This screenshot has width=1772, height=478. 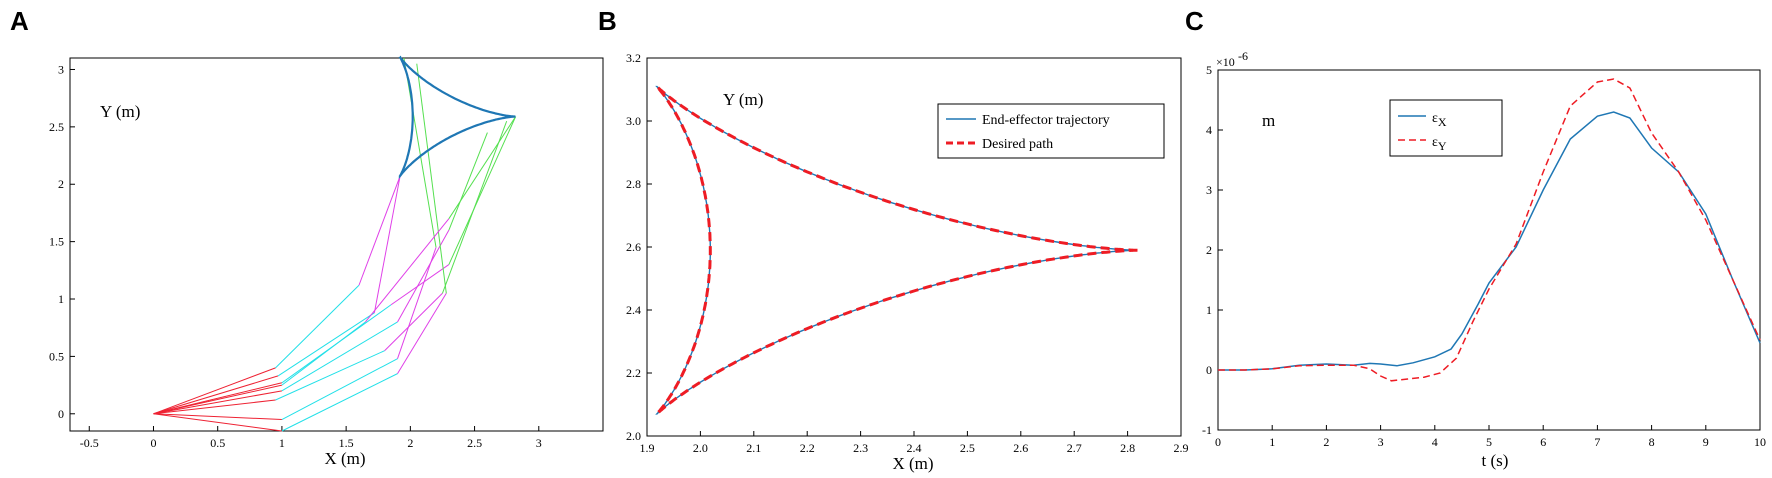 What do you see at coordinates (700, 448) in the screenshot?
I see `b-xtick-label: 2.0` at bounding box center [700, 448].